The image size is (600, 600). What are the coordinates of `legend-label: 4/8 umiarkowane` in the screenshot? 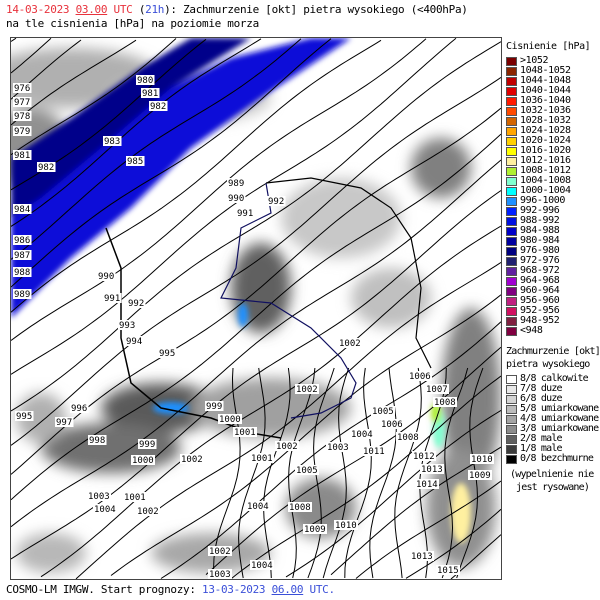 It's located at (559, 418).